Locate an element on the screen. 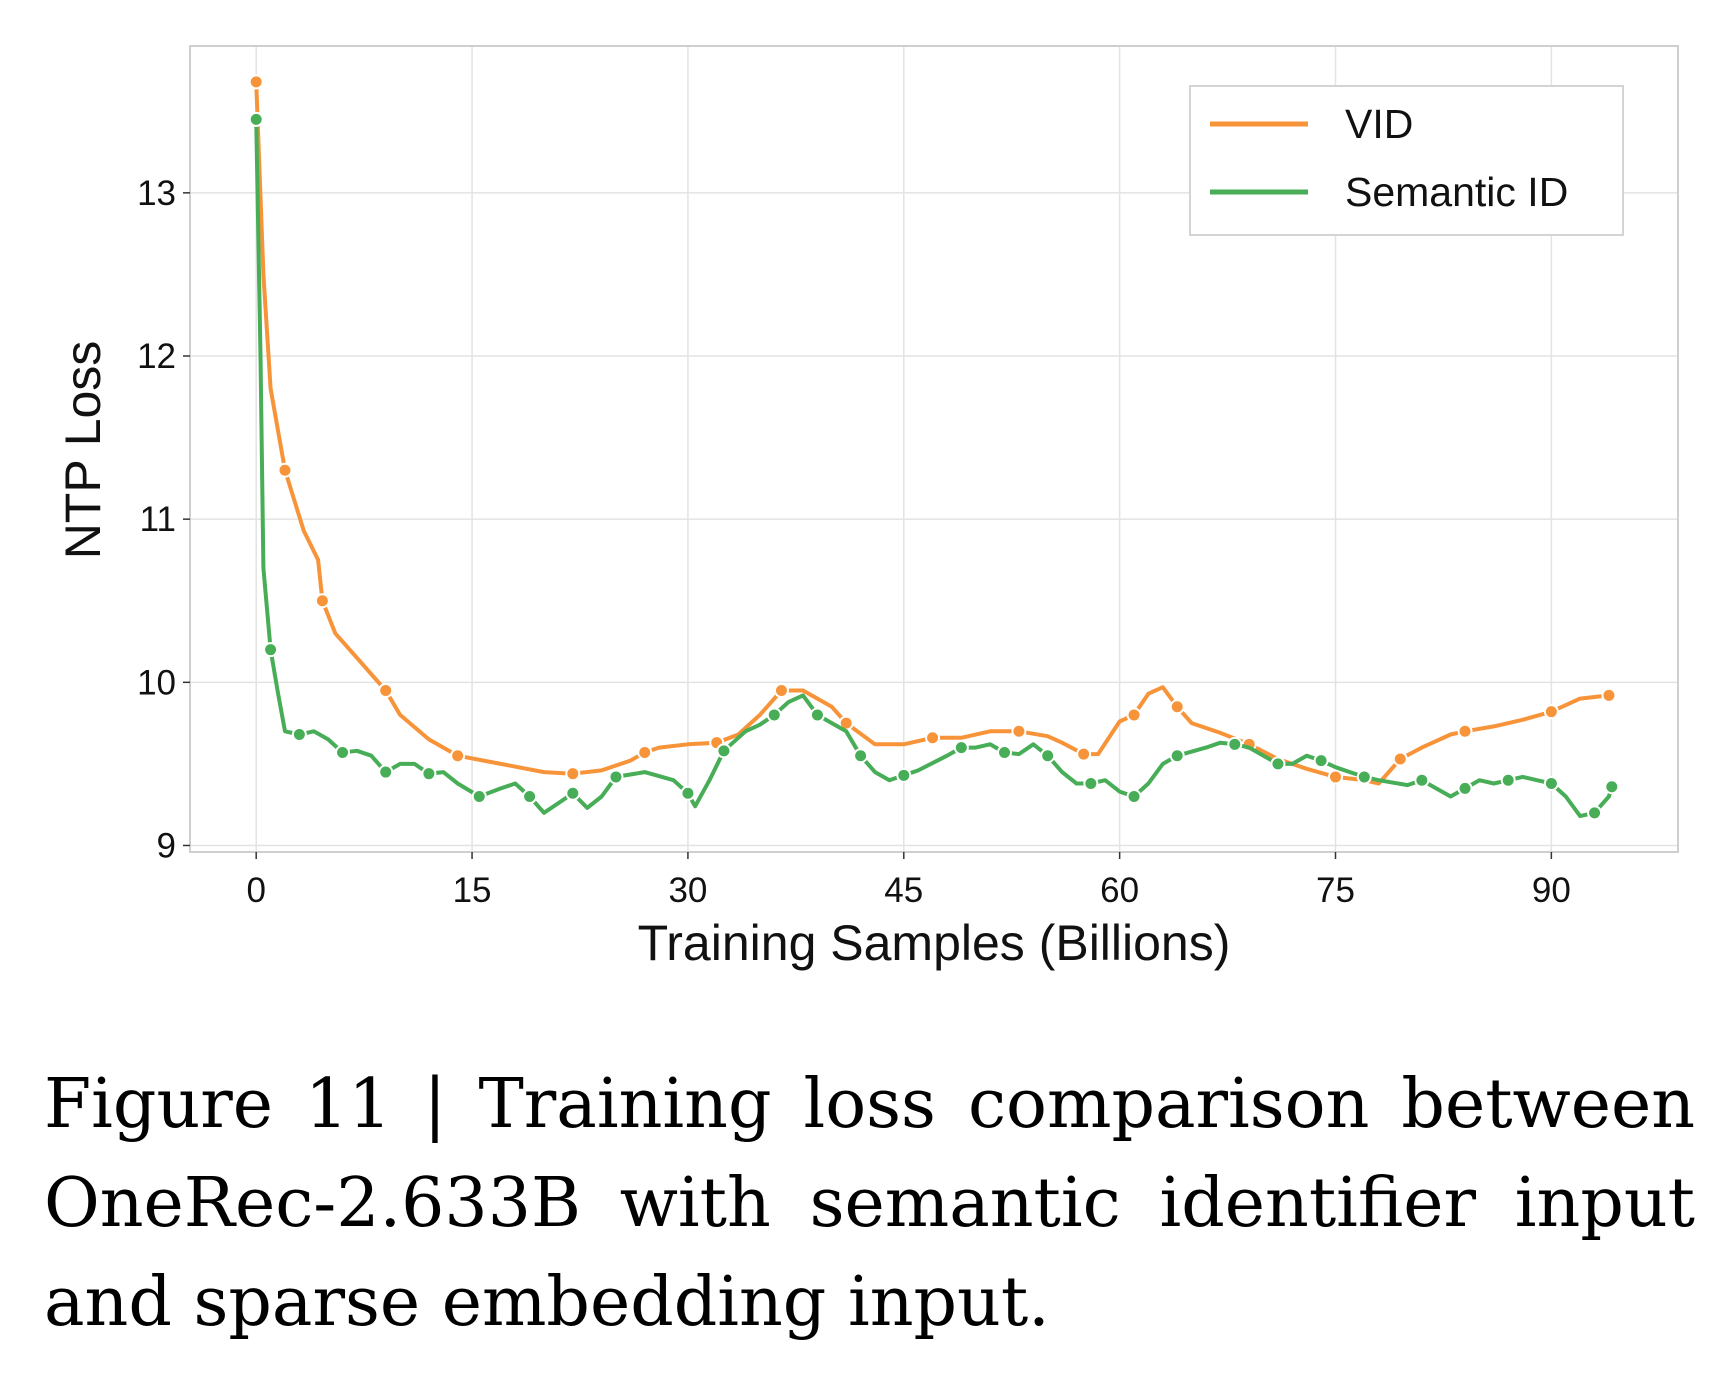 The width and height of the screenshot is (1722, 1392). x-tick-label: 45 is located at coordinates (903, 890).